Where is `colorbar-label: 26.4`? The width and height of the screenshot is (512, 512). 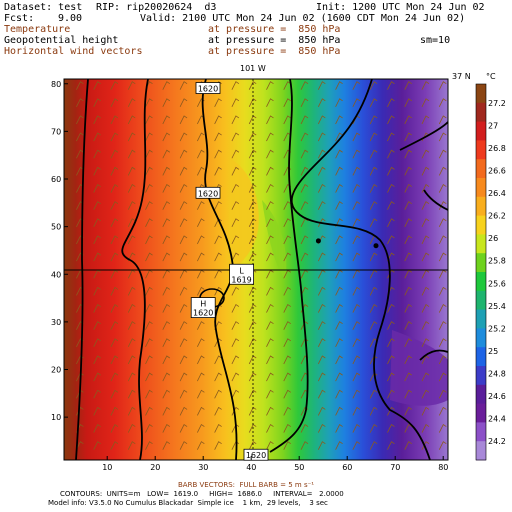
colorbar-label: 26.4 is located at coordinates (497, 193).